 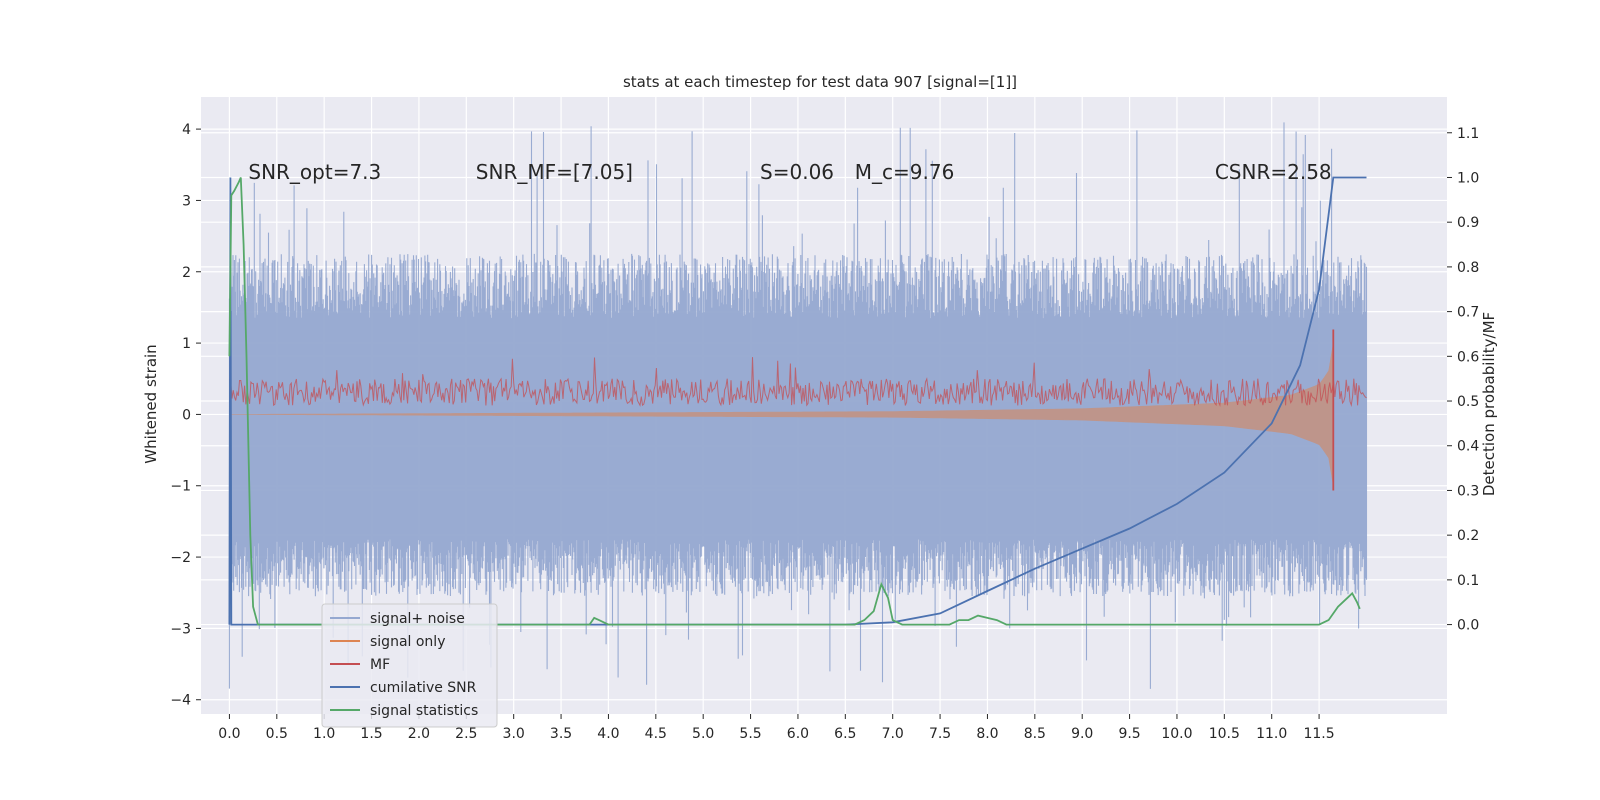 I want to click on x-tick-label: 2.5, so click(x=466, y=734).